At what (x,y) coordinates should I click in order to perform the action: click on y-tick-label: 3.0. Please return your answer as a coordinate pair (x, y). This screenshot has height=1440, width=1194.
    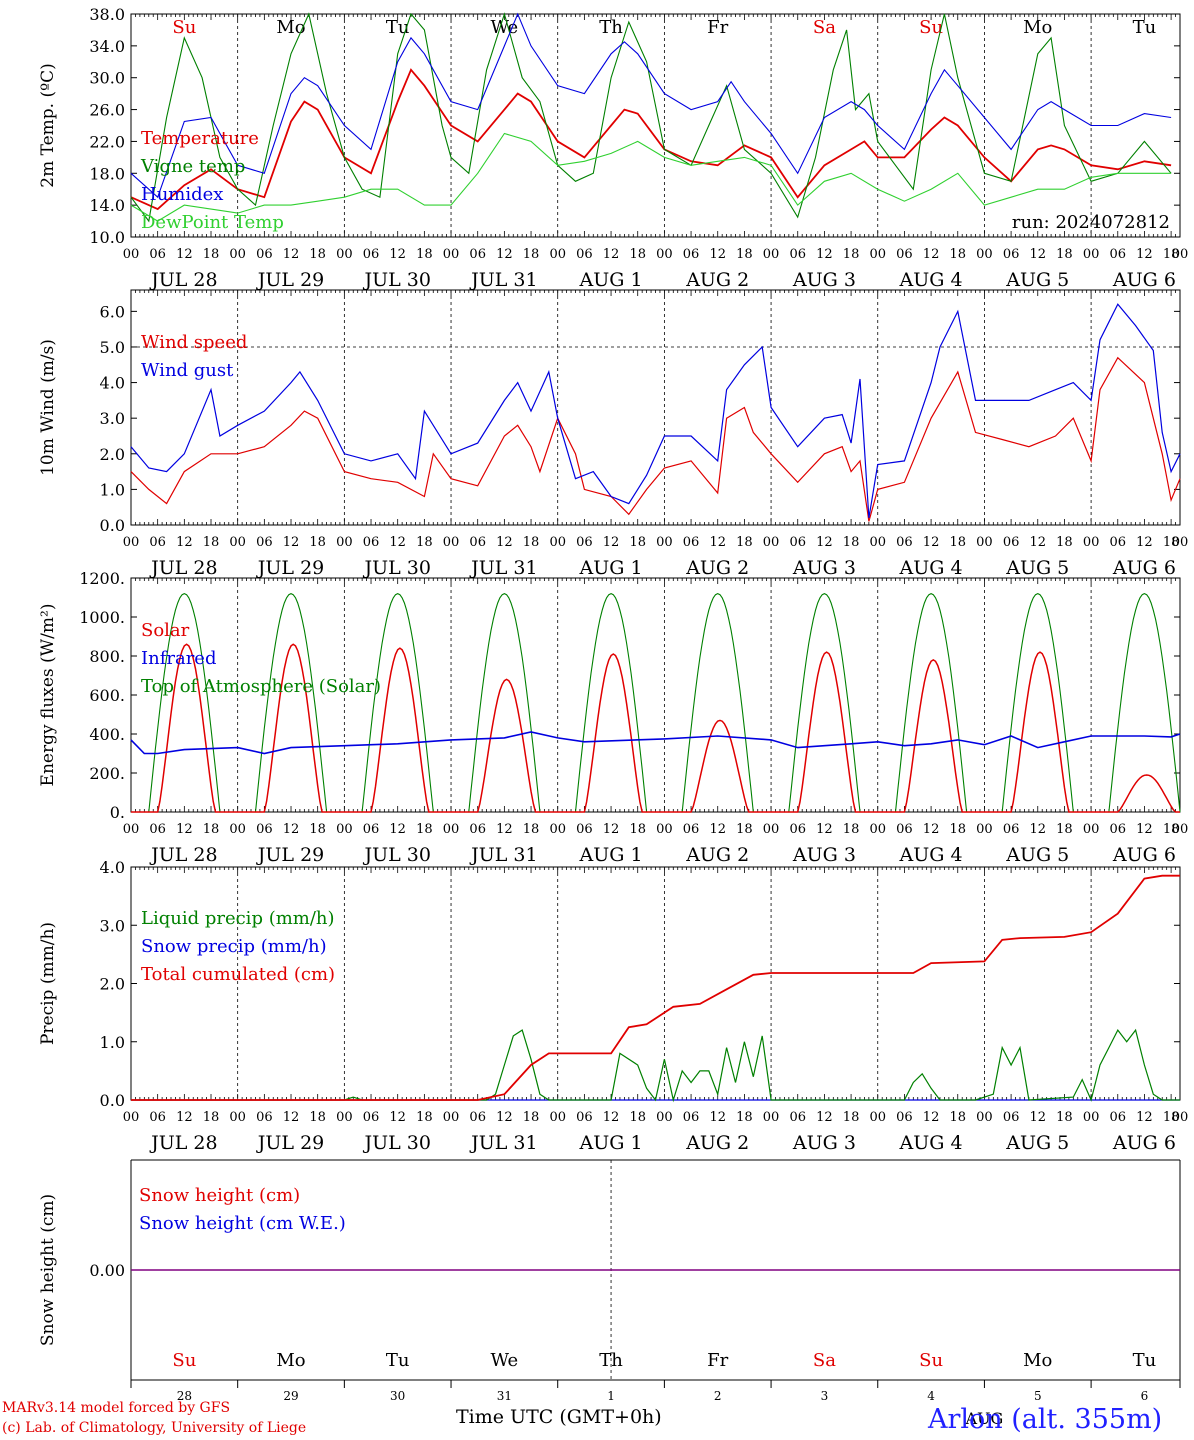
    Looking at the image, I should click on (112, 925).